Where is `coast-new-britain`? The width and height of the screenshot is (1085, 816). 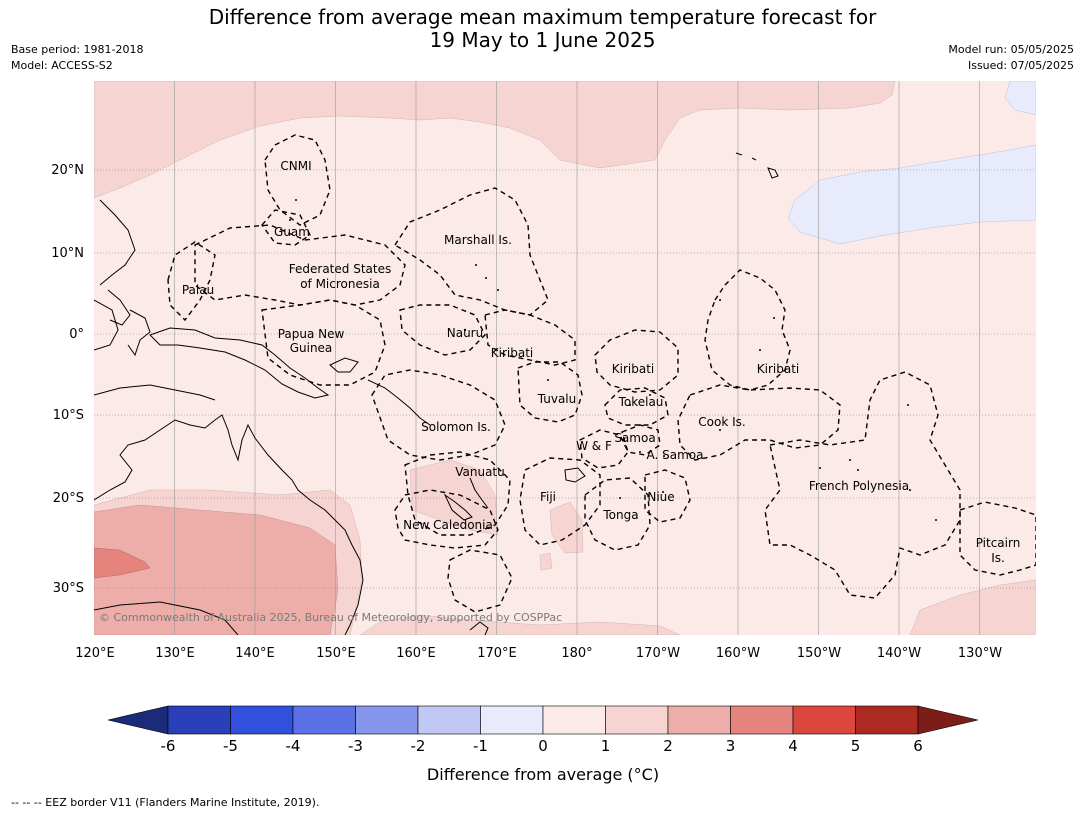 coast-new-britain is located at coordinates (344, 365).